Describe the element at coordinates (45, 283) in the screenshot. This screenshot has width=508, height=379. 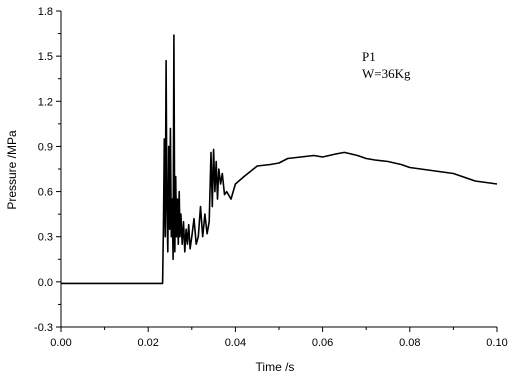
I see `y-tick-label: 0.0` at that location.